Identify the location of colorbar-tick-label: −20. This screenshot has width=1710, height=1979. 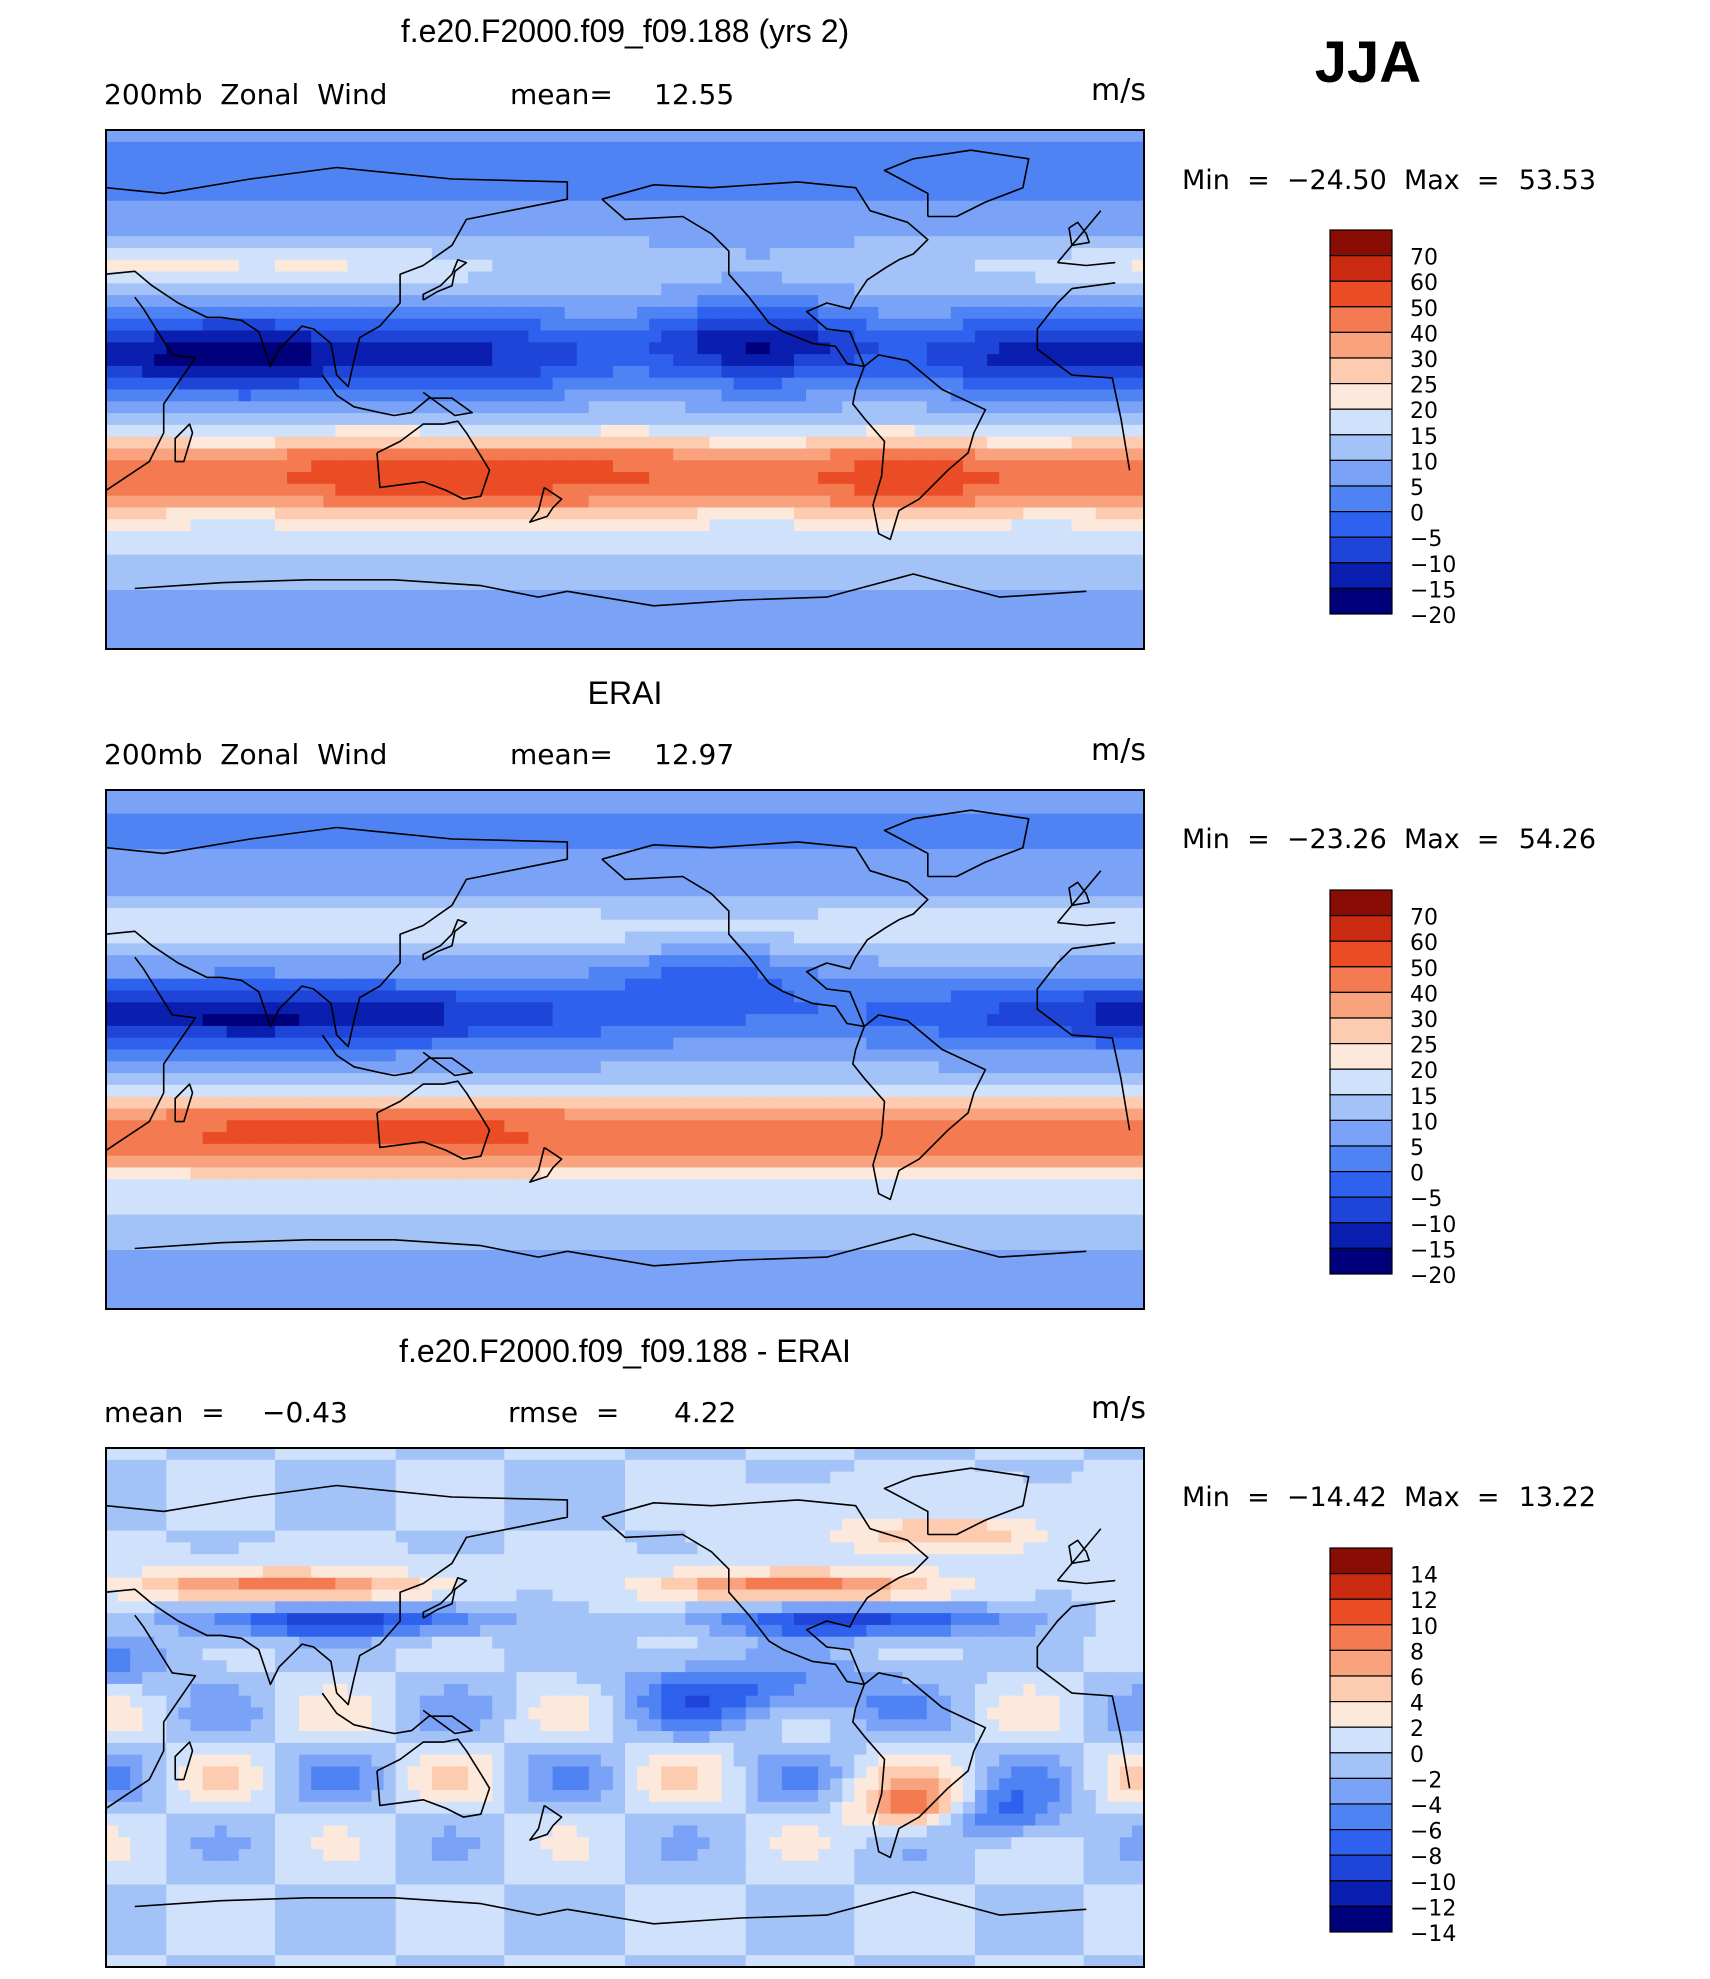
(1433, 616).